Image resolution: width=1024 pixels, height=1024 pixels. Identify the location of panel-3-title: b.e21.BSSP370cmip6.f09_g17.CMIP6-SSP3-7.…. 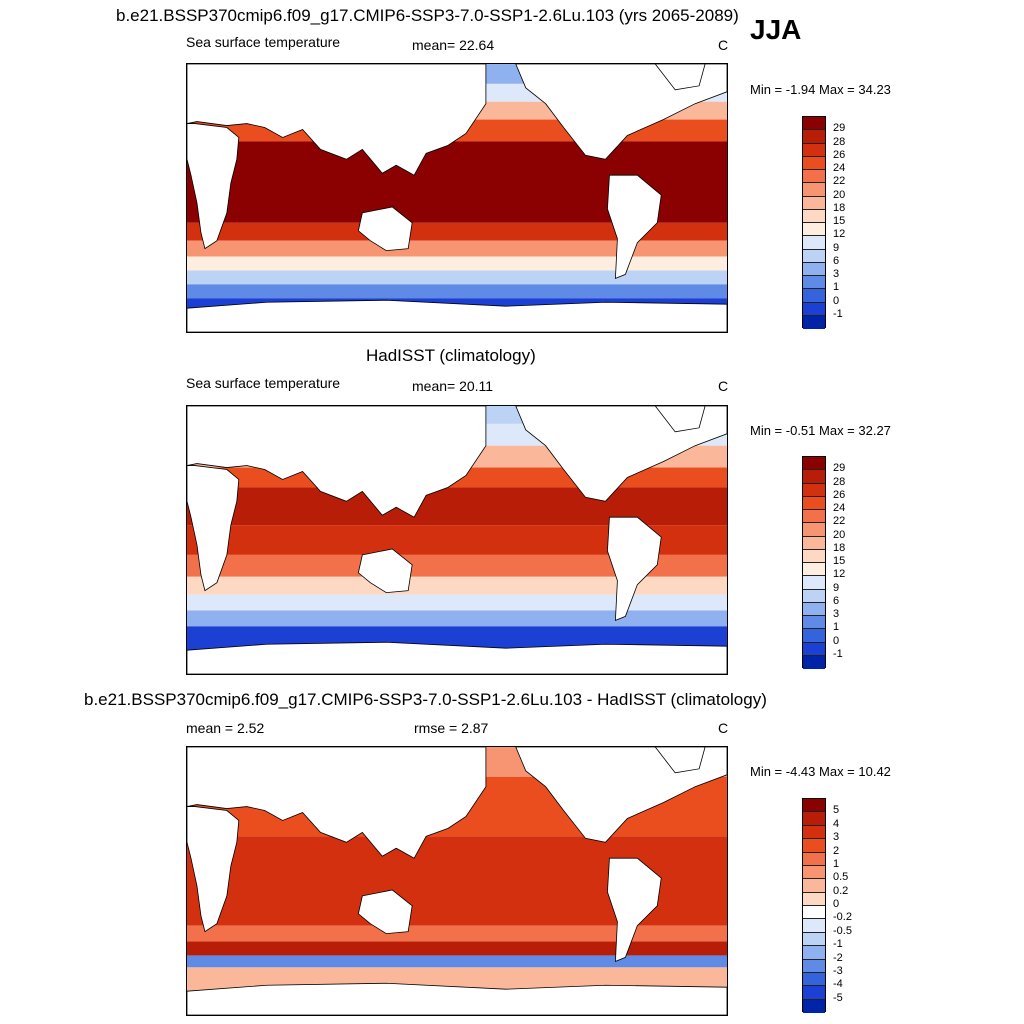
(425, 699).